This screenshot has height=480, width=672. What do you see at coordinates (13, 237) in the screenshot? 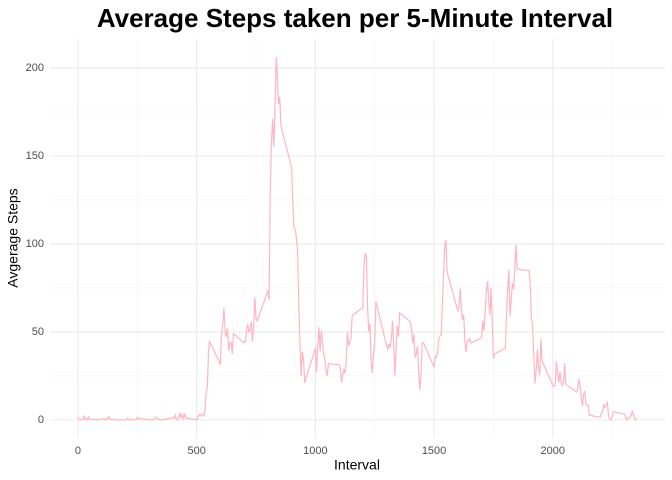
I see `y-axis-label: Avgerage Steps` at bounding box center [13, 237].